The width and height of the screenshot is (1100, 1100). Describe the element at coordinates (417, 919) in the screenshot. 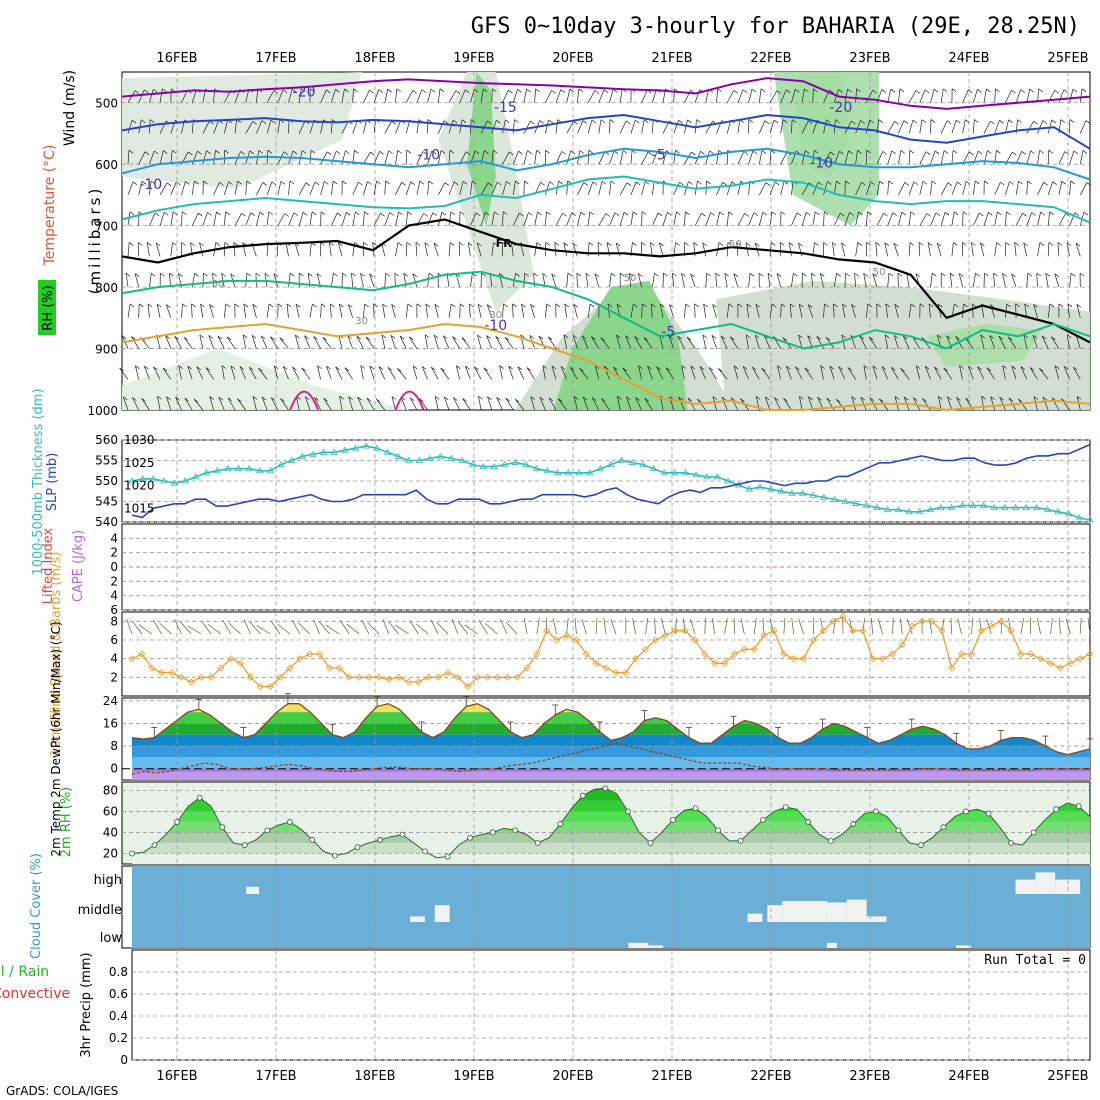

I see `cloud-block-middle` at that location.